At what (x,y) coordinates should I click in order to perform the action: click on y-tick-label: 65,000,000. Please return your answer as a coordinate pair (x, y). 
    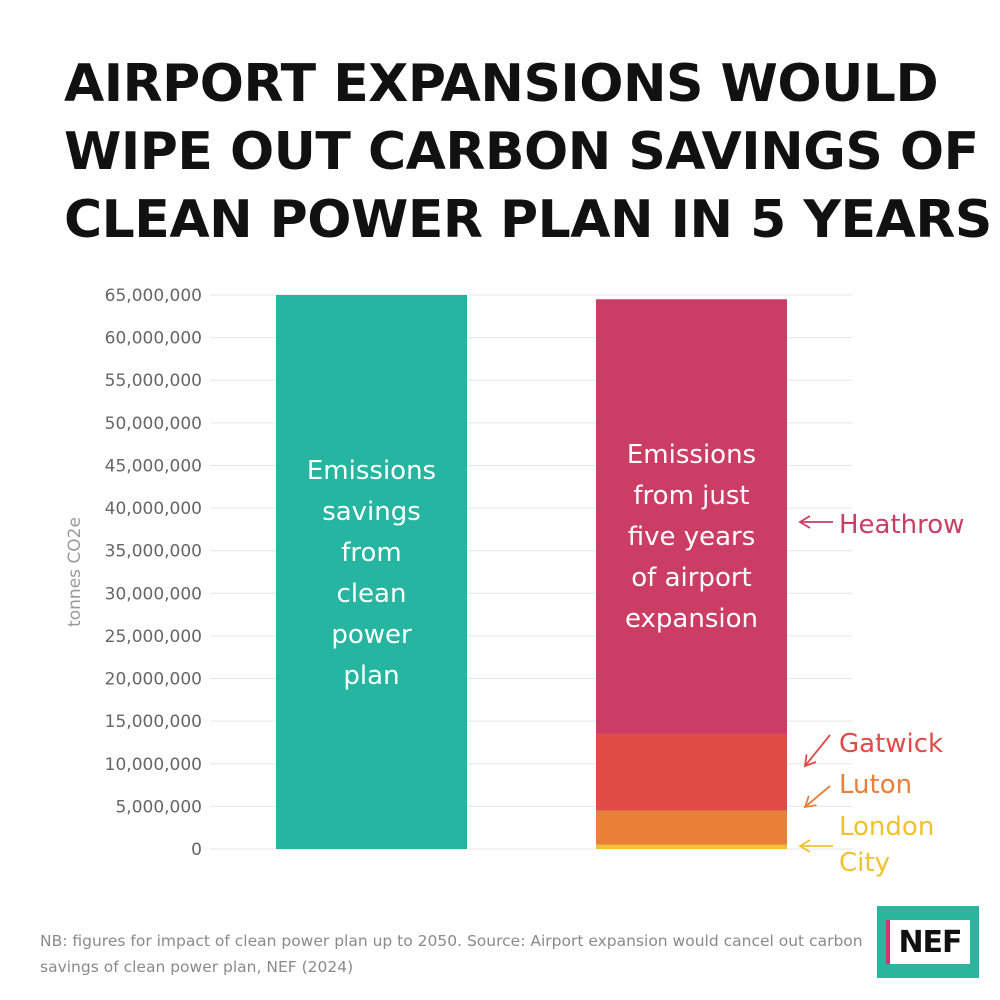
    Looking at the image, I should click on (153, 296).